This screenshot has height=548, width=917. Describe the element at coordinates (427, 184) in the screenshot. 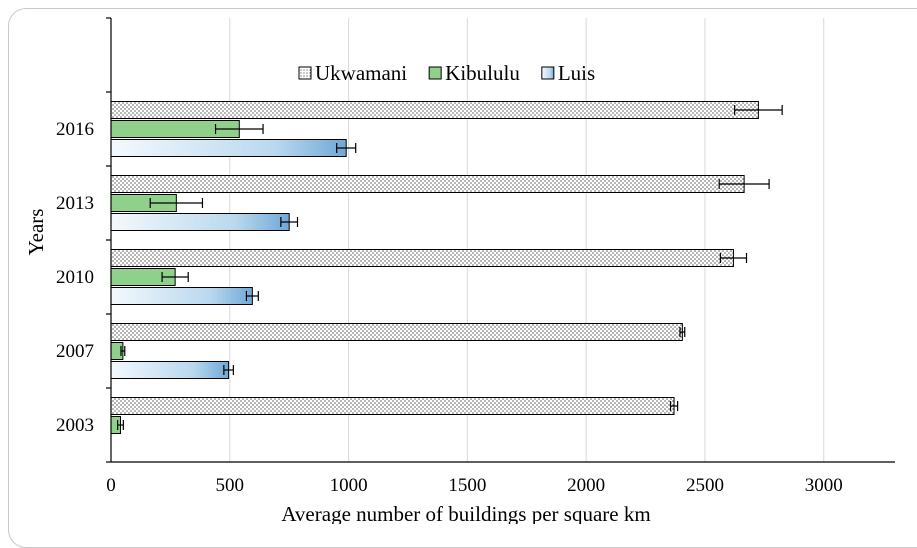

I see `bar-ukwamani-2013` at that location.